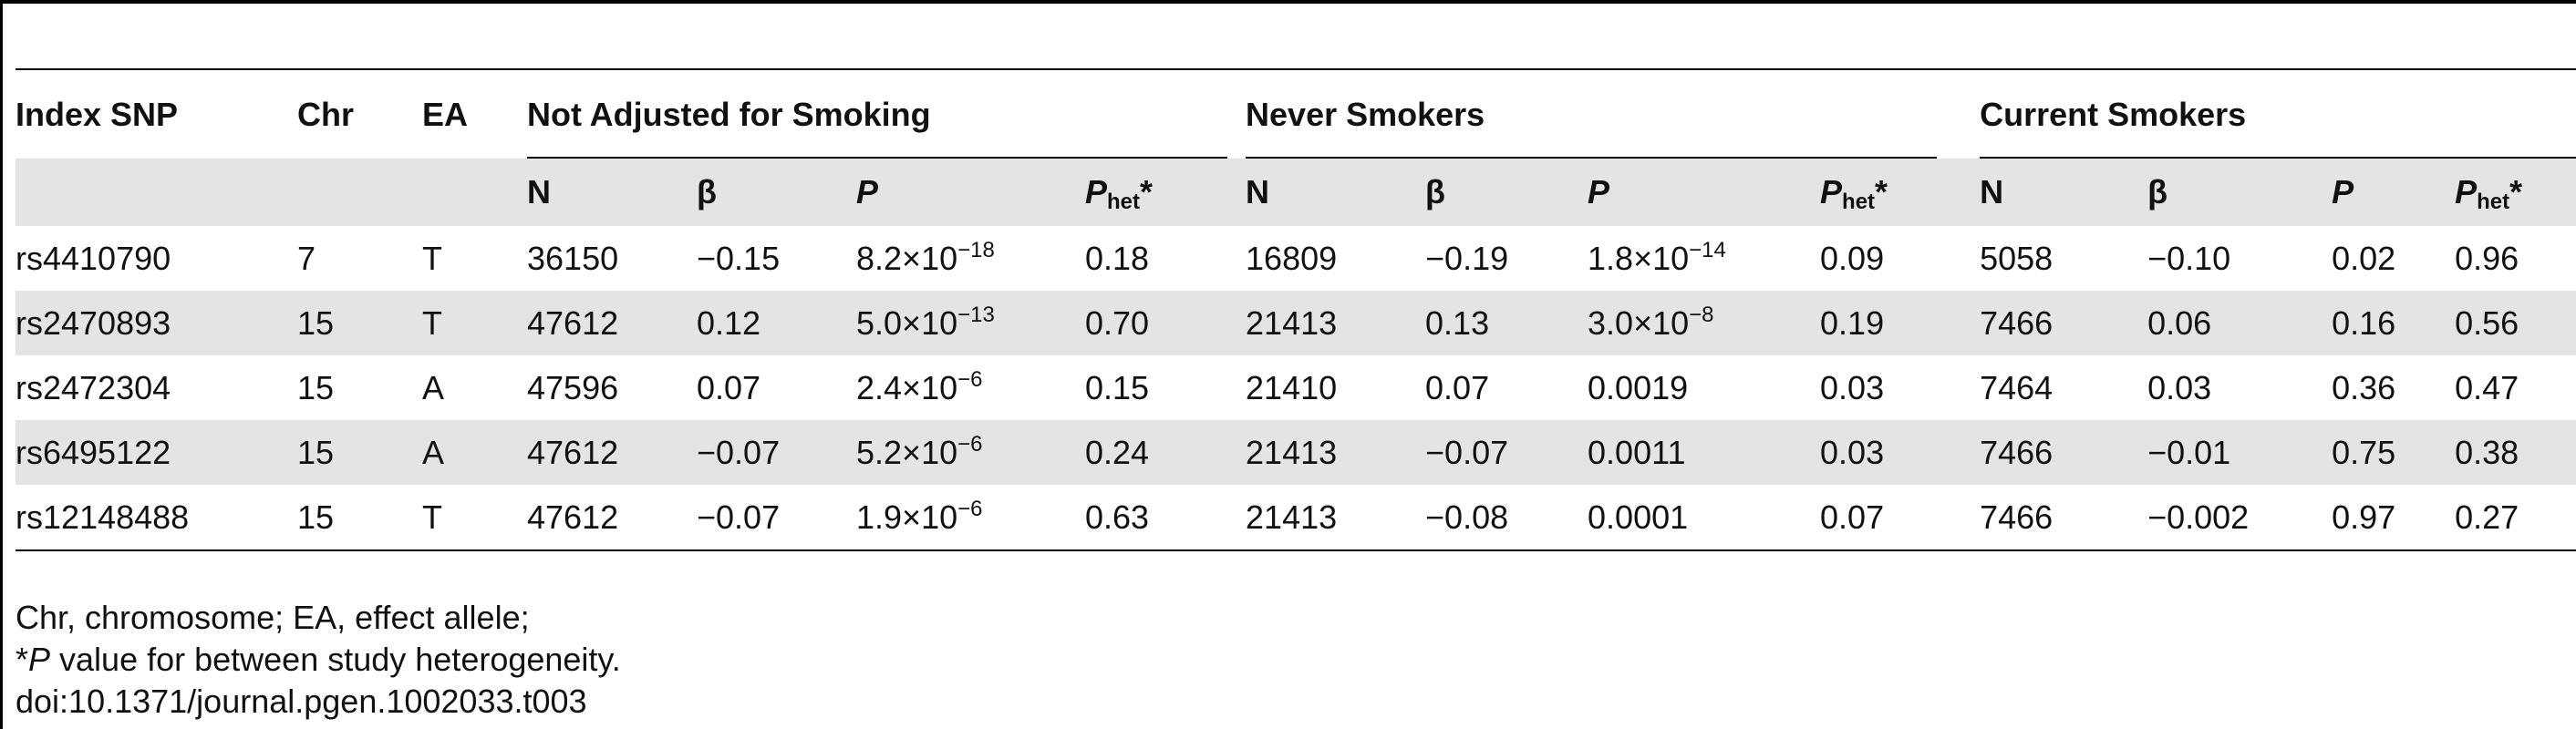 The image size is (2576, 729). Describe the element at coordinates (156, 452) in the screenshot. I see `cell-snp: rs6495122` at that location.